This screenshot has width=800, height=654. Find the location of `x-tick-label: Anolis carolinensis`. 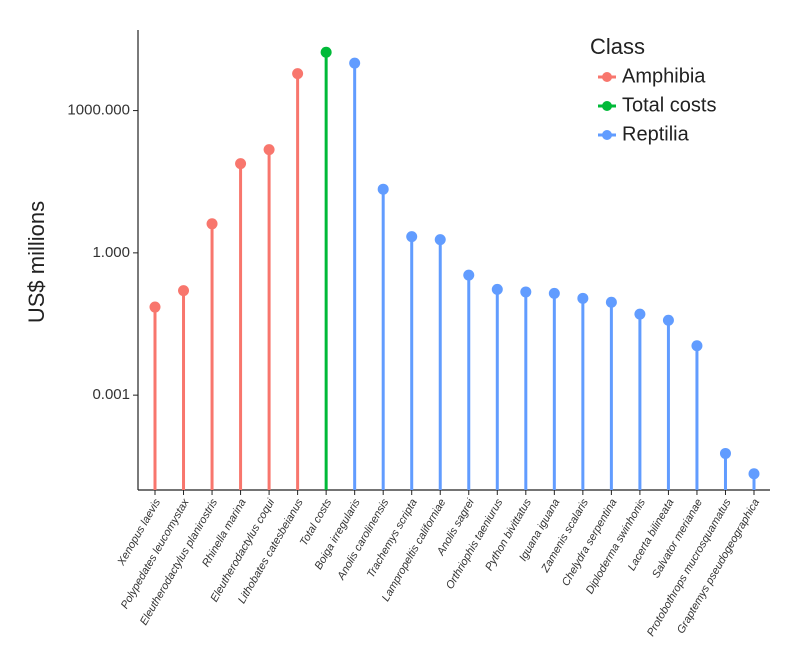

x-tick-label: Anolis carolinensis is located at coordinates (363, 540).